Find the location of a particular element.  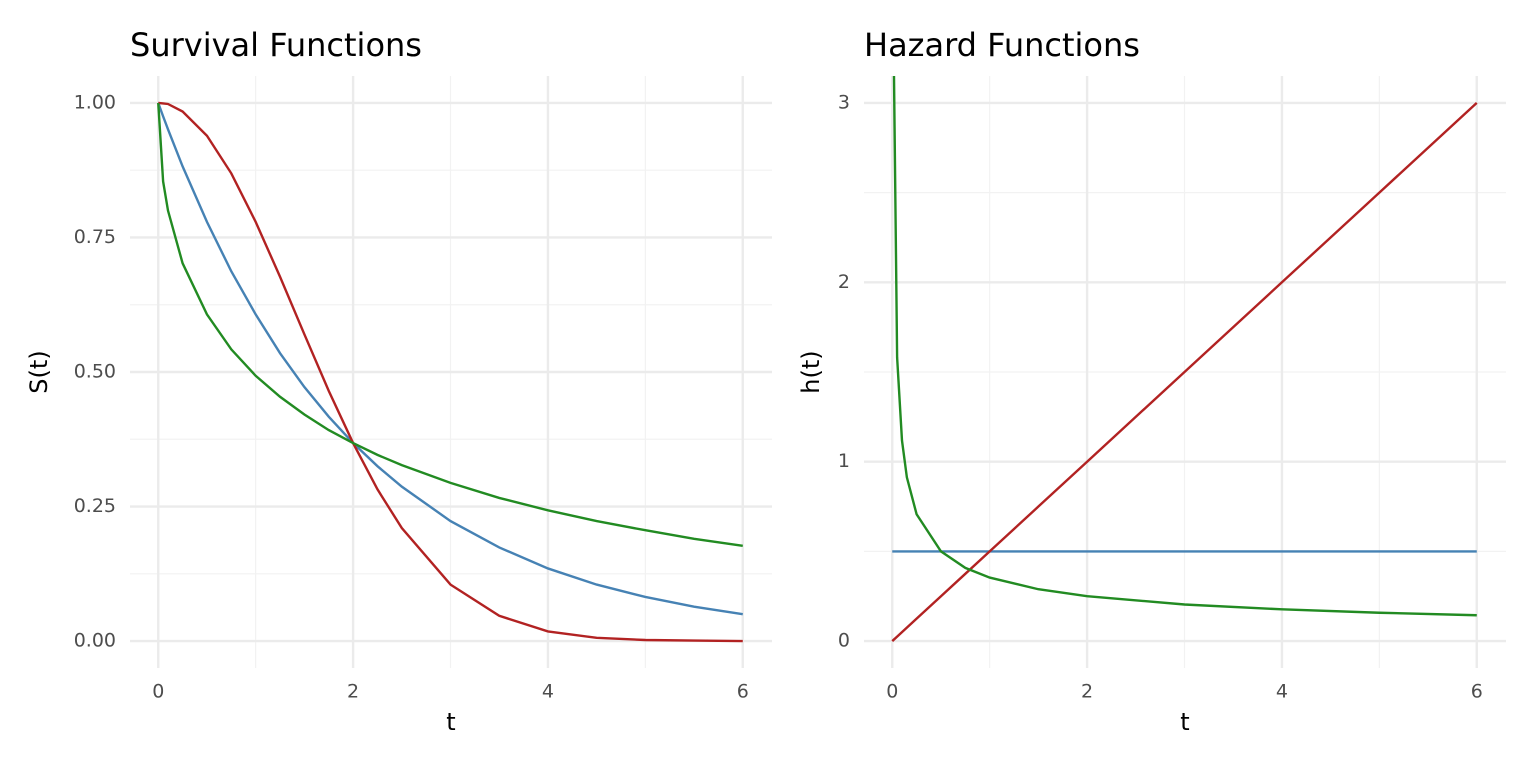

y-axis-title: S(t) is located at coordinates (39, 371).